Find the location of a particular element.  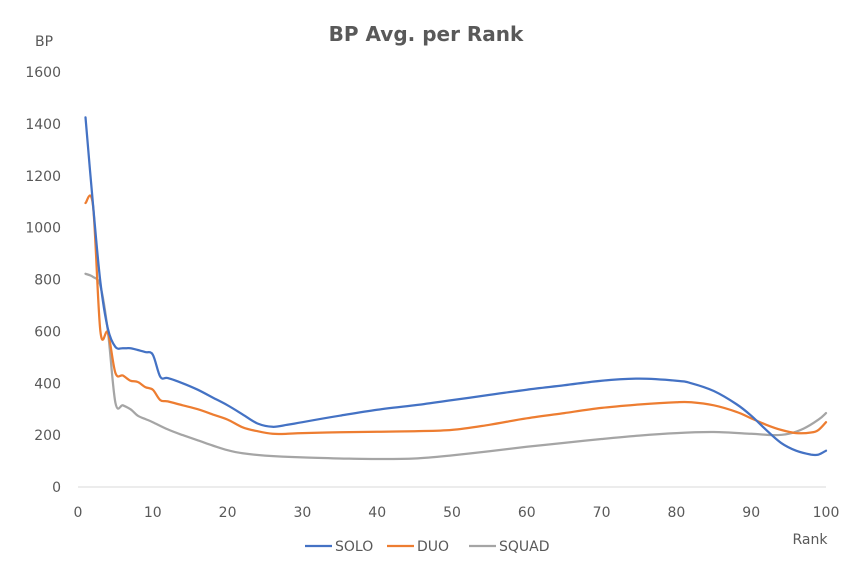

legend-label-solo: SOLO is located at coordinates (354, 547).